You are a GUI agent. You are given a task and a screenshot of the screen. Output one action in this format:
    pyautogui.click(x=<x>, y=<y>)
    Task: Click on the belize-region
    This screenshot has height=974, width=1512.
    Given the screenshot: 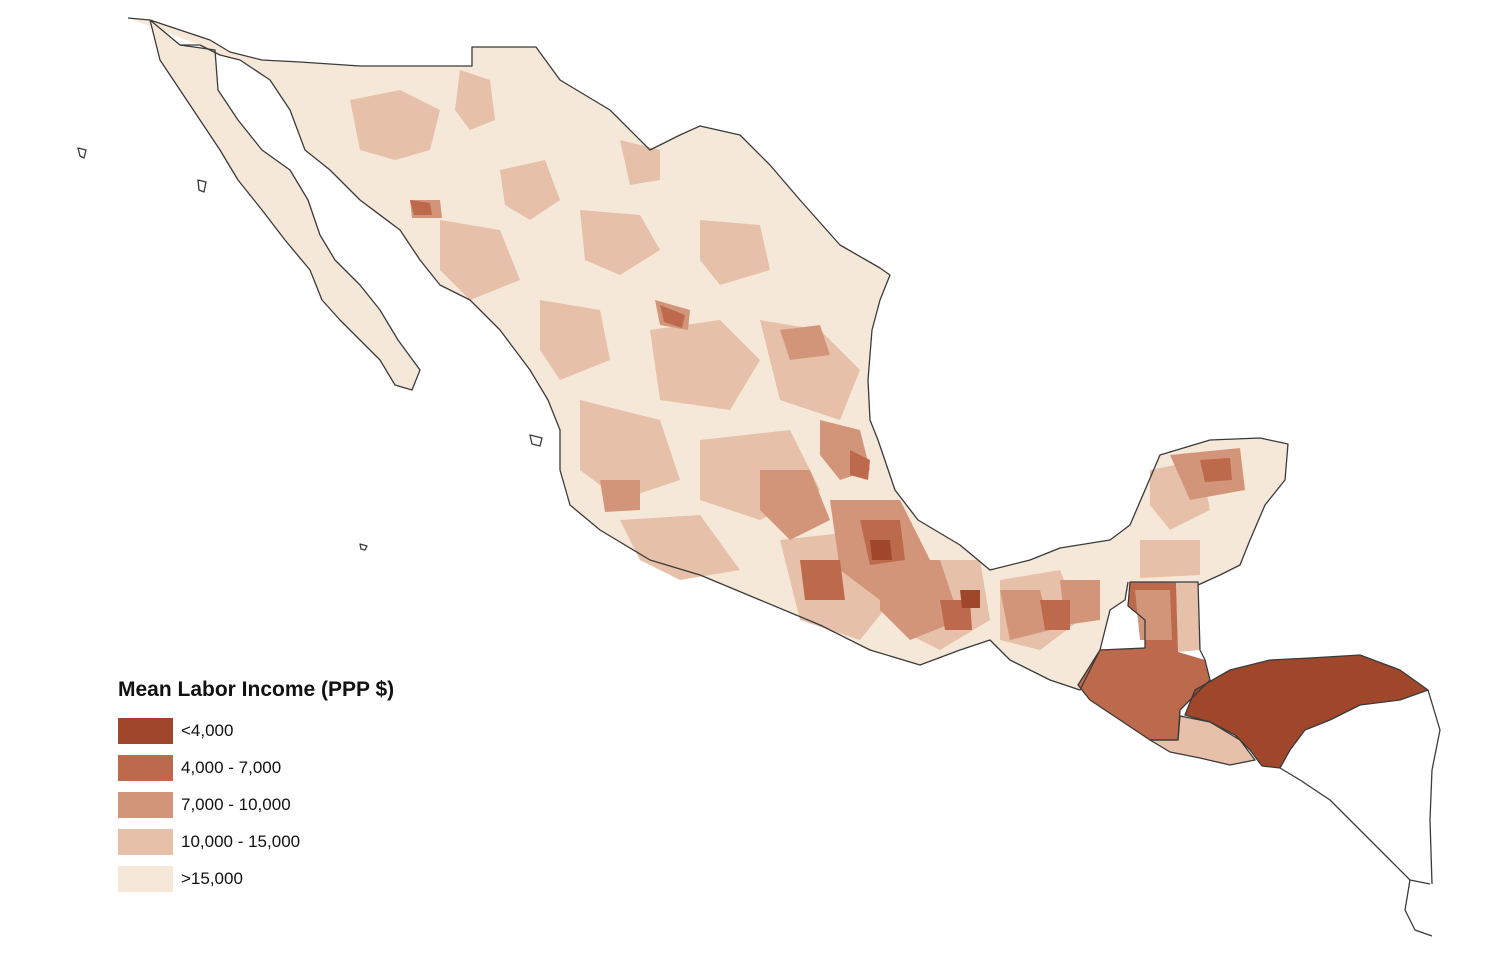 What is the action you would take?
    pyautogui.click(x=1188, y=617)
    